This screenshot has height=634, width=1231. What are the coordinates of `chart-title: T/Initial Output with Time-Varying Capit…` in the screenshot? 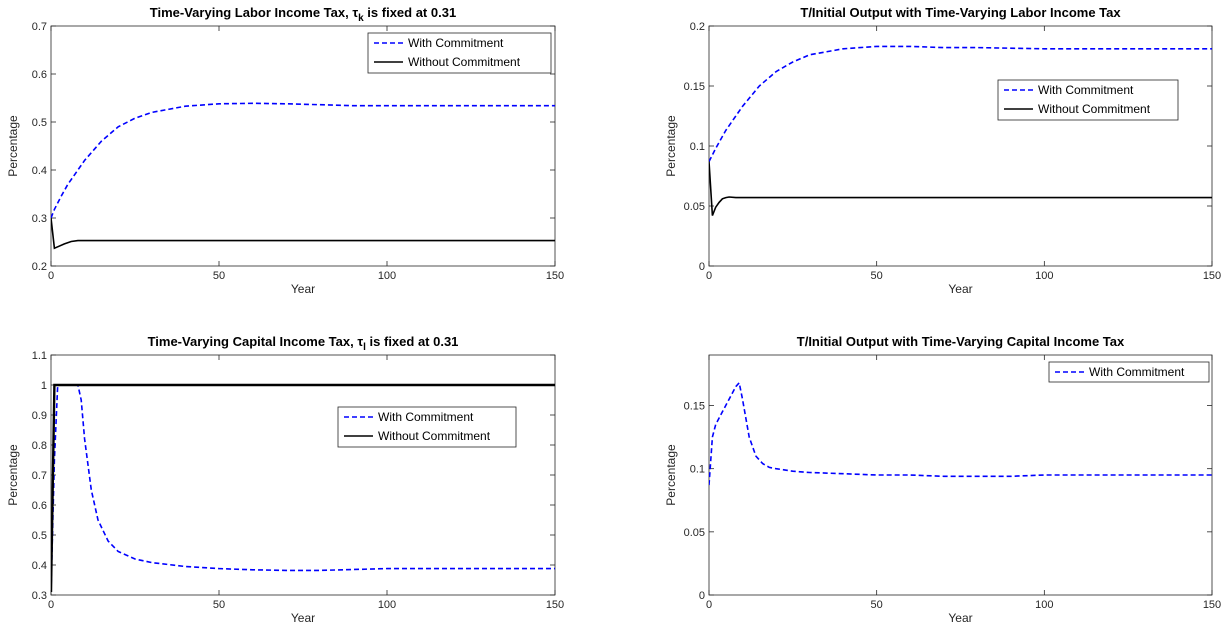 It's located at (961, 341).